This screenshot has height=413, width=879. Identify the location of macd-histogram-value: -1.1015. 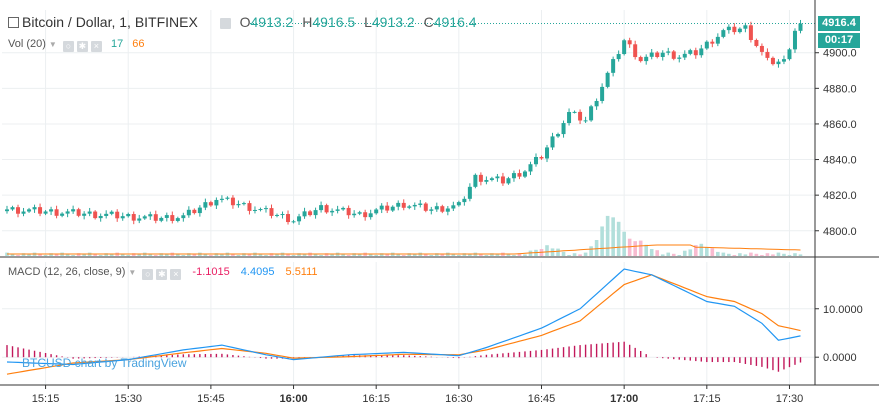
(211, 272).